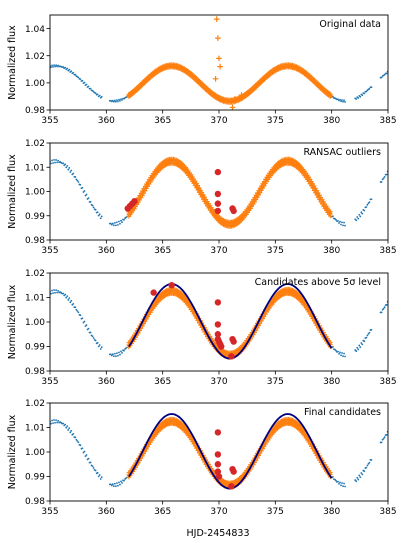  Describe the element at coordinates (193, 321) in the screenshot. I see `candidates-series` at that location.